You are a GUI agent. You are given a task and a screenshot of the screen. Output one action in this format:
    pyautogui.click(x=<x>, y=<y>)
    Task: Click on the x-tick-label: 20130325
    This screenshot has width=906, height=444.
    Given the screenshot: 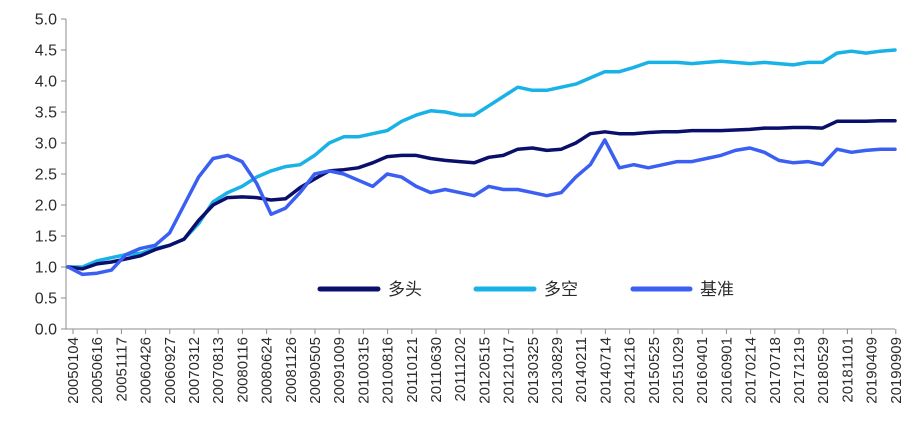 What is the action you would take?
    pyautogui.click(x=533, y=370)
    